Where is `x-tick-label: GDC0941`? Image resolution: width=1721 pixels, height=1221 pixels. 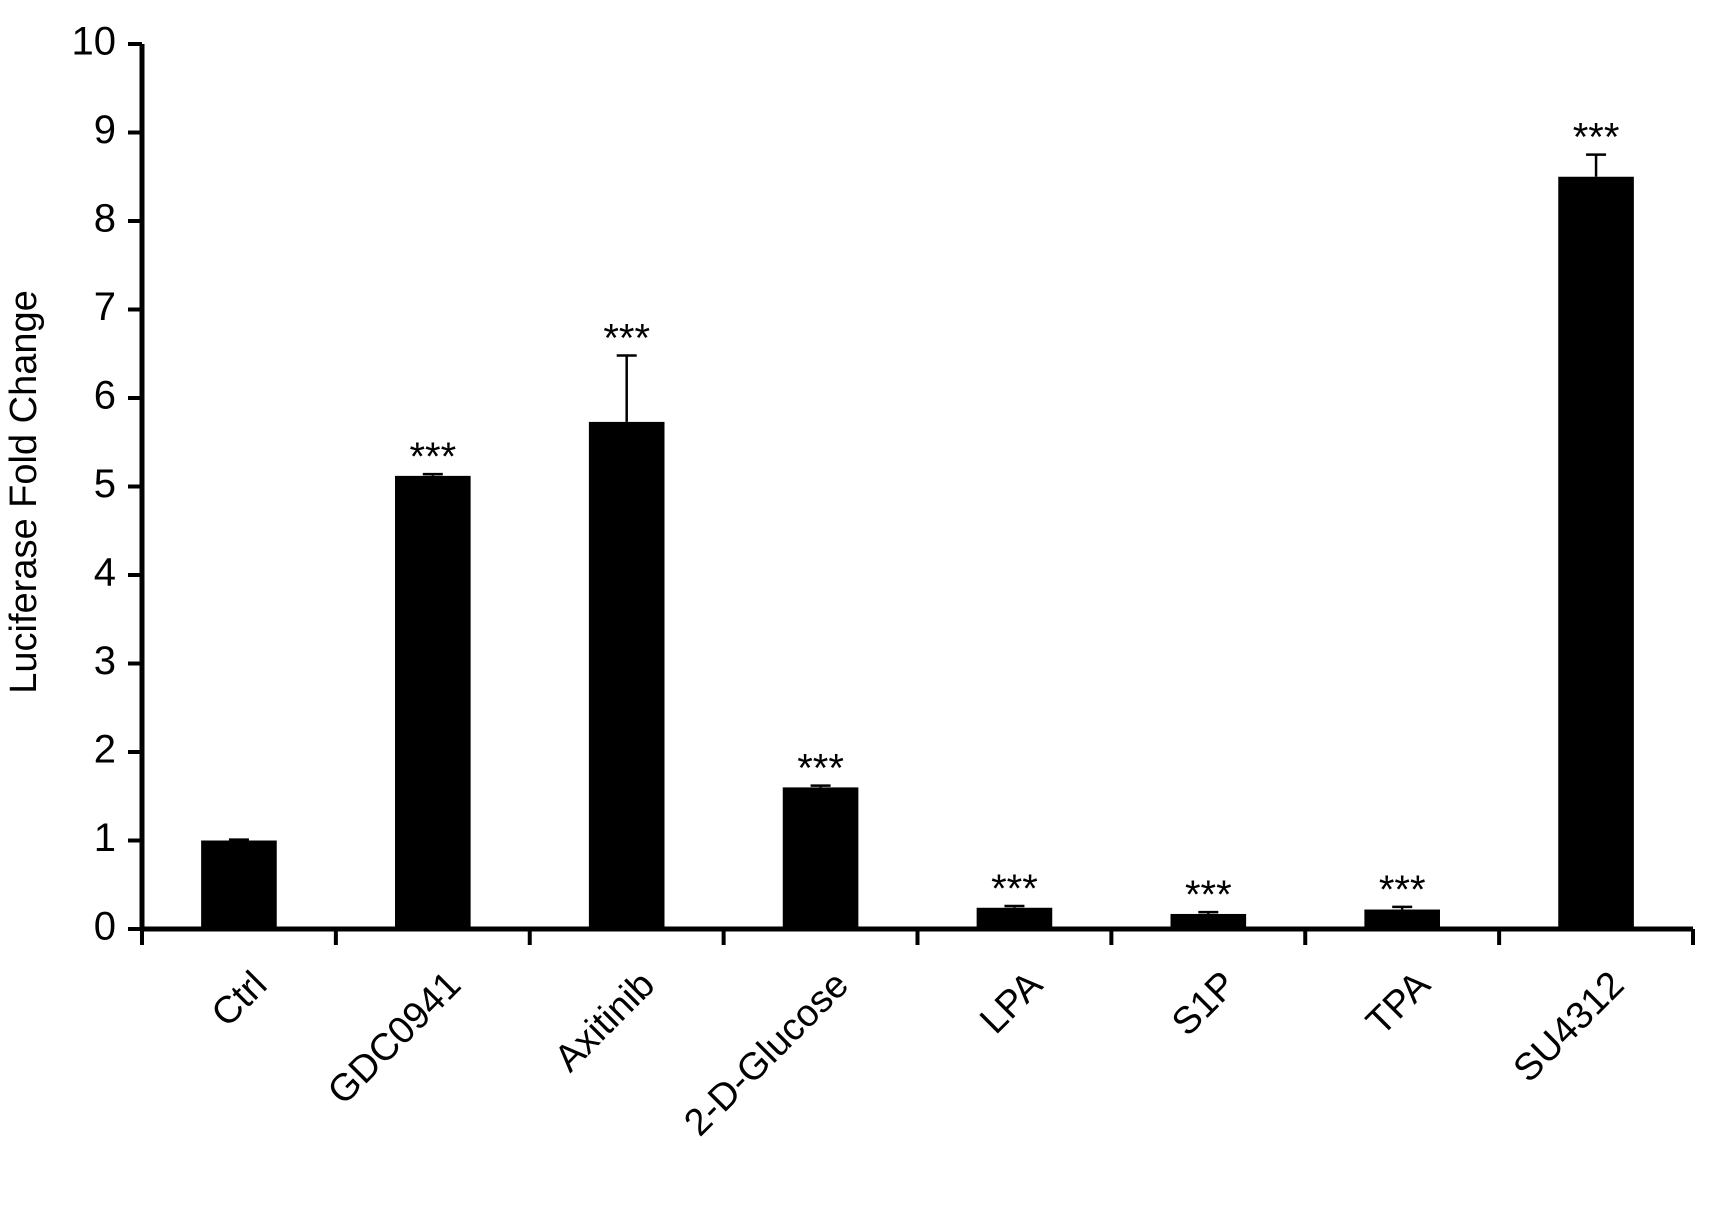
x-tick-label: GDC0941 is located at coordinates (394, 1038).